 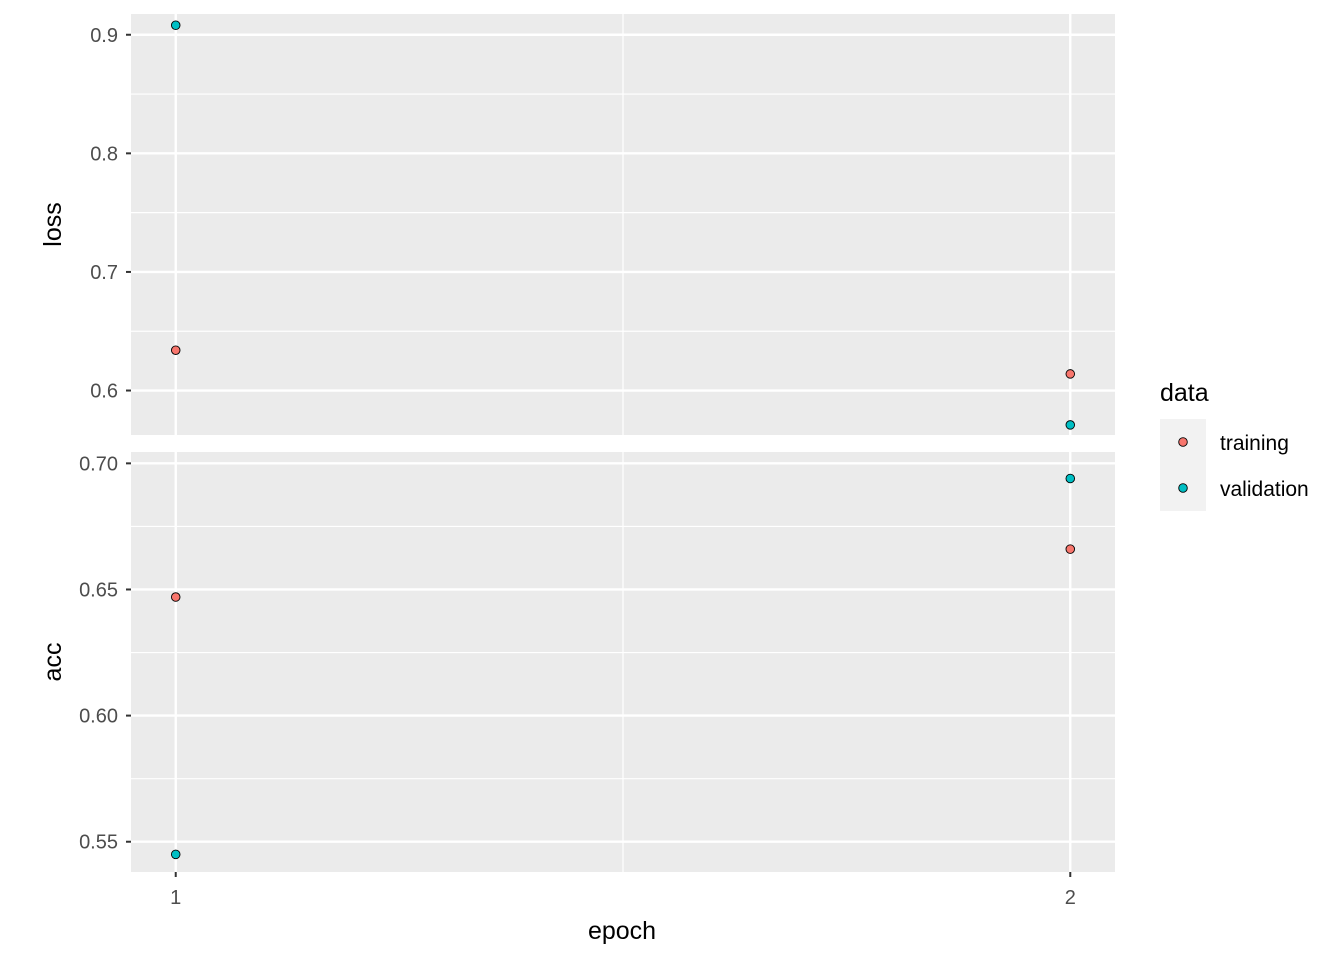 I want to click on y-tick-label: 0.70, so click(x=98, y=464).